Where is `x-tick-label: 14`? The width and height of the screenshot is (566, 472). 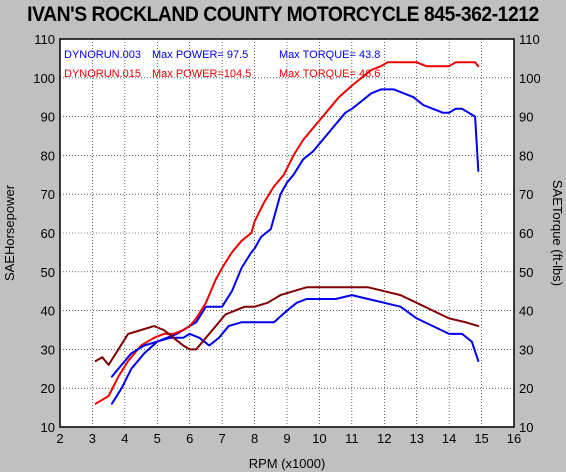 x-tick-label: 14 is located at coordinates (449, 438).